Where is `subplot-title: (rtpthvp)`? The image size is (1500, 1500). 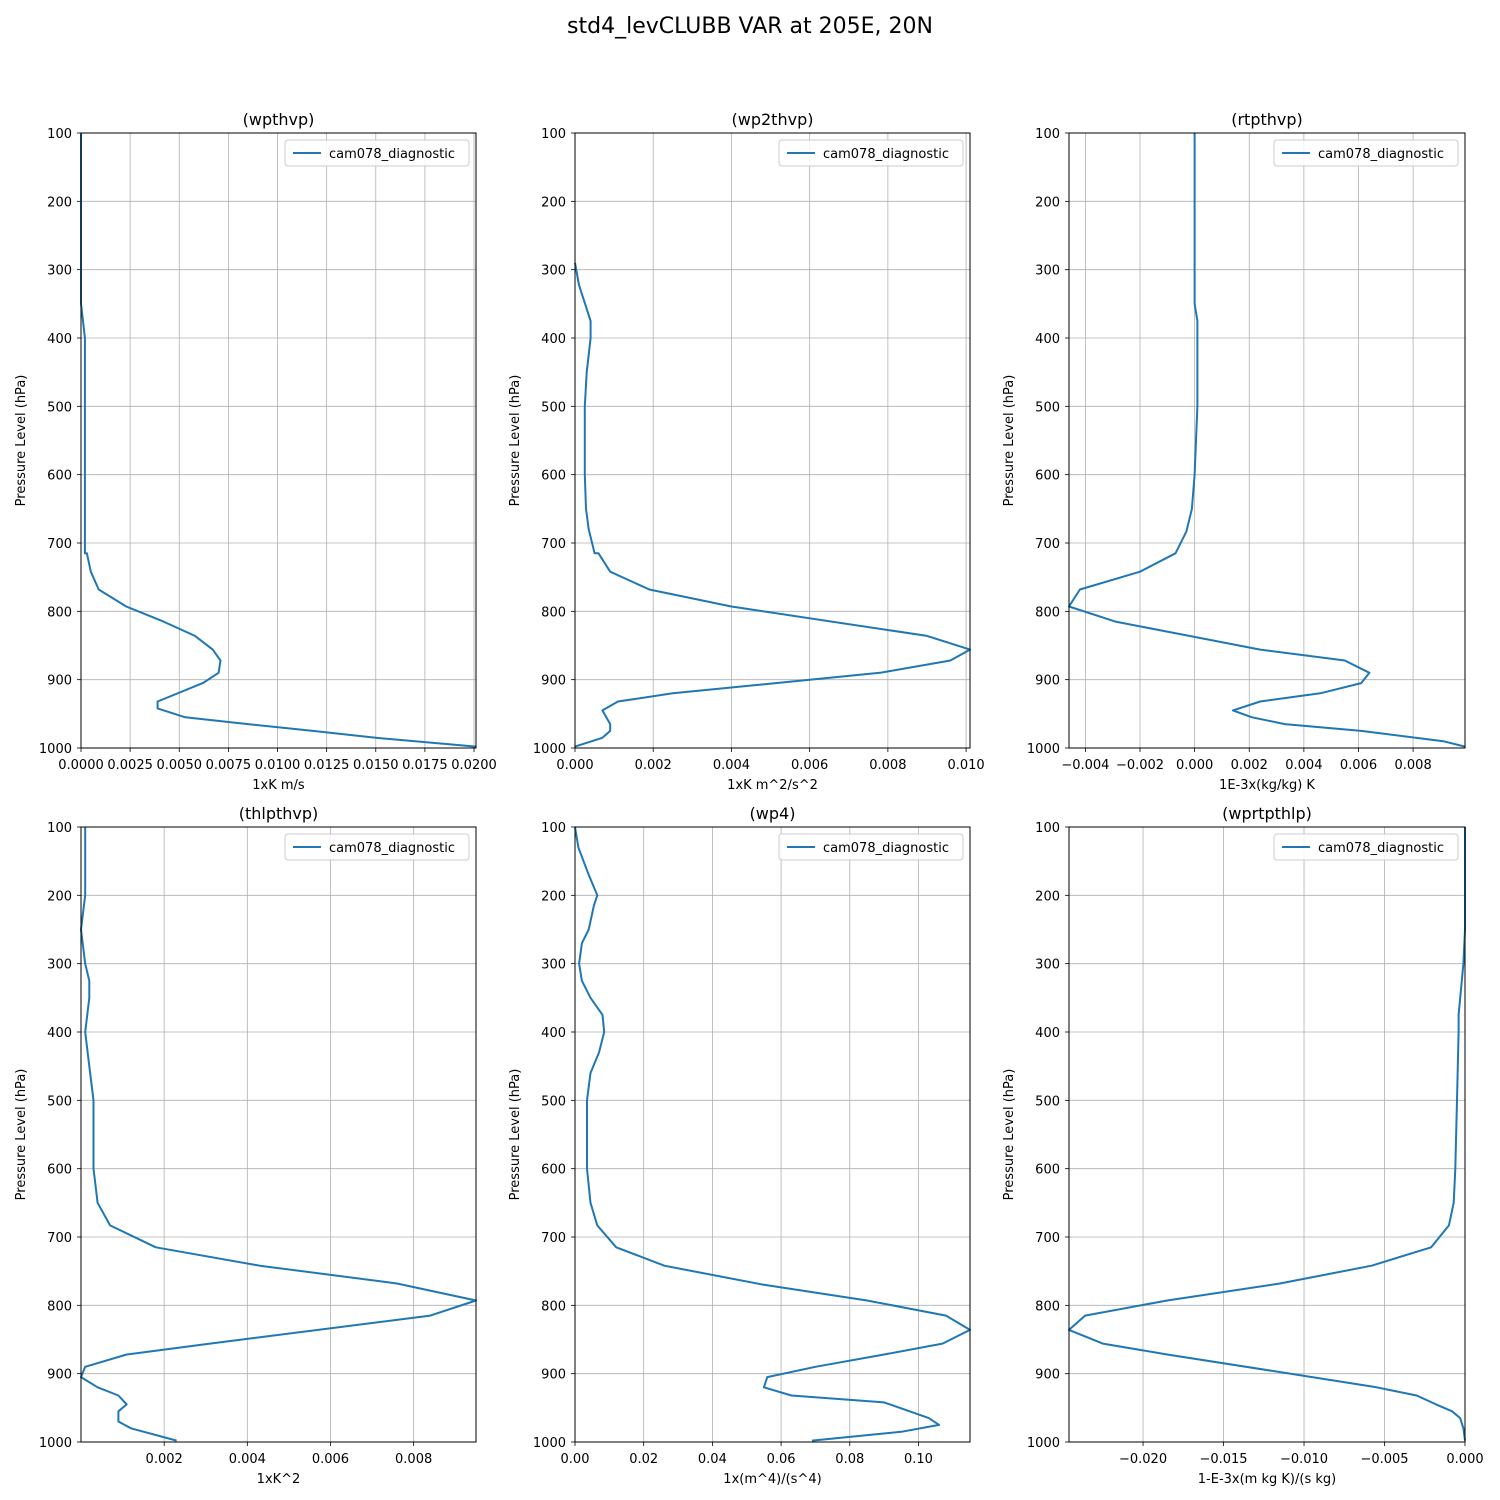
subplot-title: (rtpthvp) is located at coordinates (1267, 119).